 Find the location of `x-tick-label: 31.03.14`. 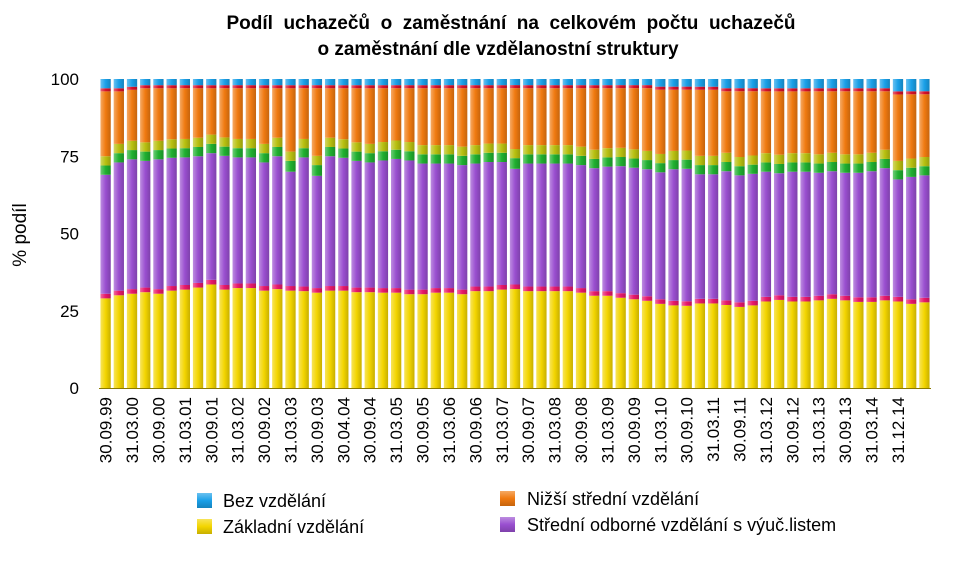

x-tick-label: 31.03.14 is located at coordinates (872, 430).